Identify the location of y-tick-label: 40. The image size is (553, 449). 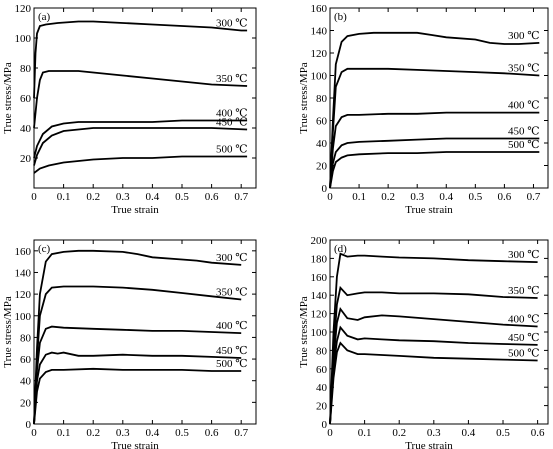
(26, 129).